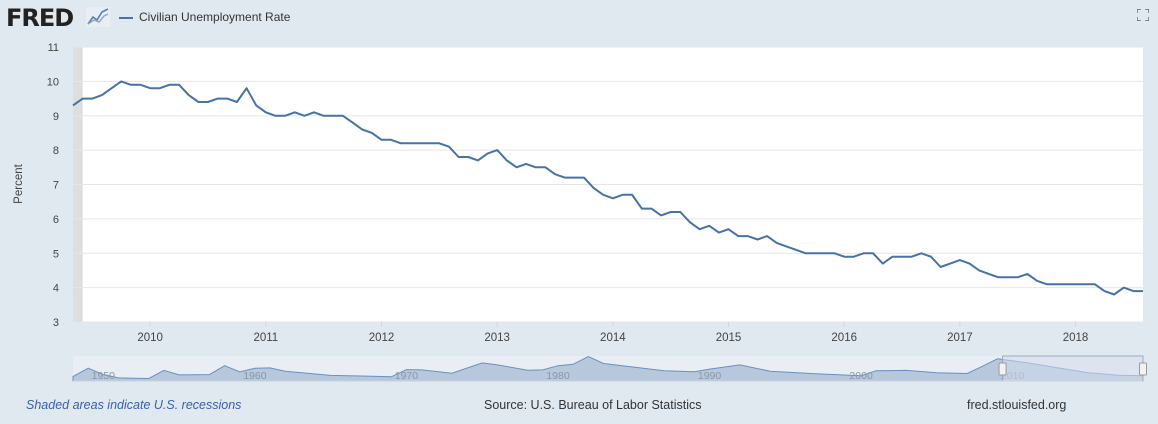 The image size is (1158, 424). I want to click on graph-logo-icon, so click(98, 17).